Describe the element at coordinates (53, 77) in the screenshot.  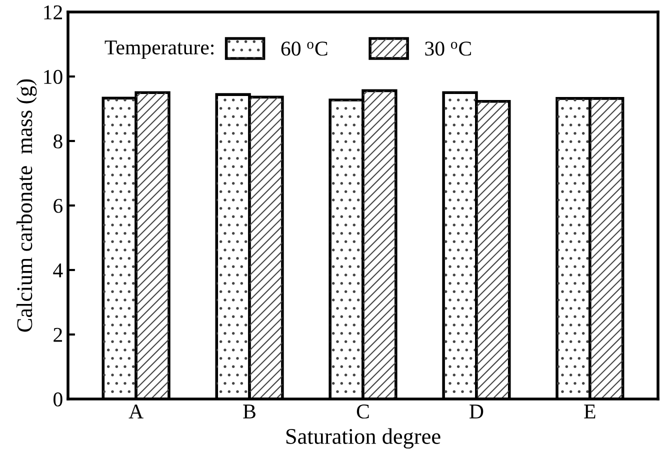
I see `y-tick-label: 10` at that location.